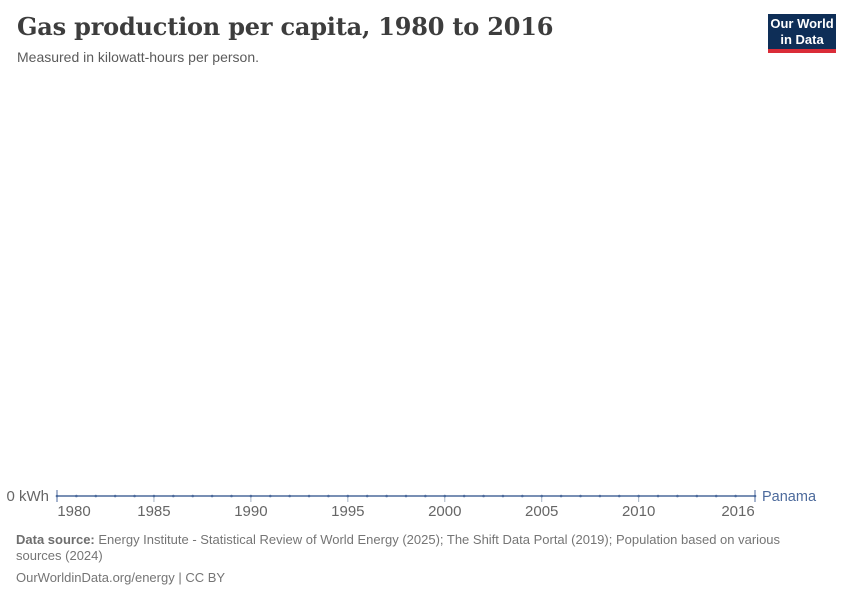 The width and height of the screenshot is (850, 600). I want to click on data-source-label: Data source:, so click(55, 539).